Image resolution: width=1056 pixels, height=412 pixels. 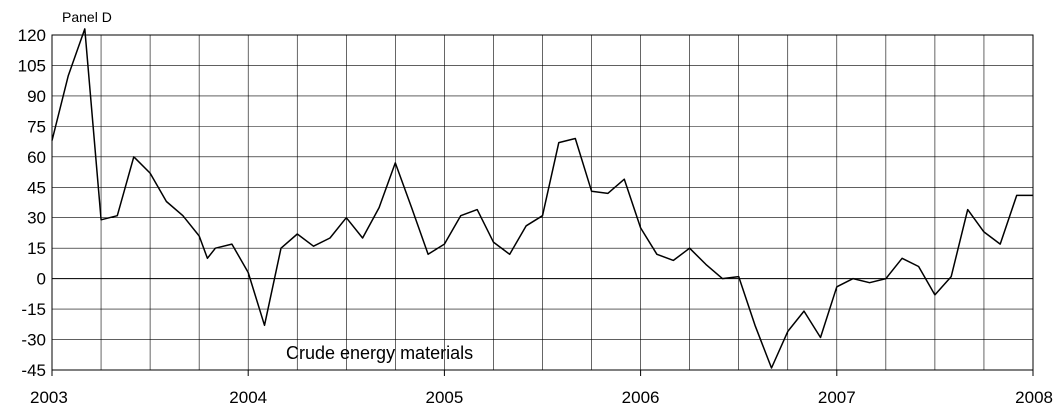 I want to click on y-tick-label: 75, so click(x=36, y=126).